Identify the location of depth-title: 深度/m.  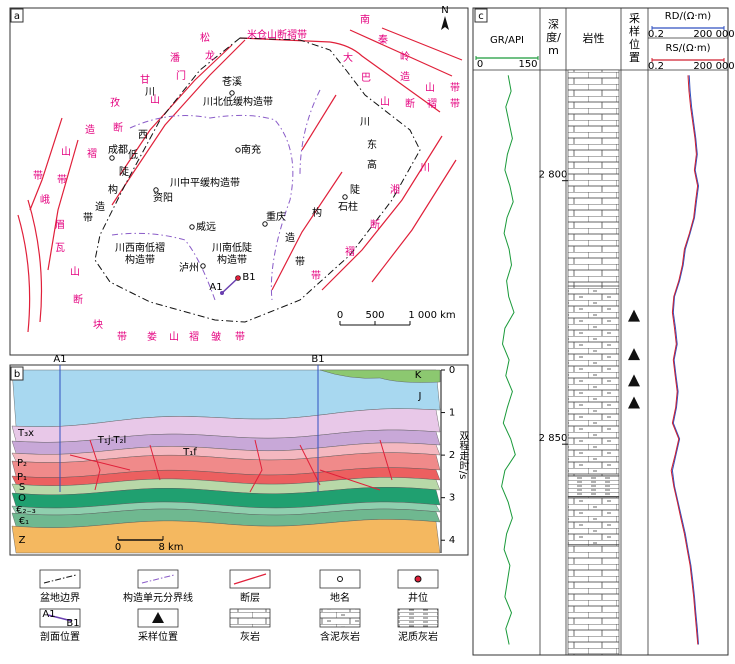
(553, 37).